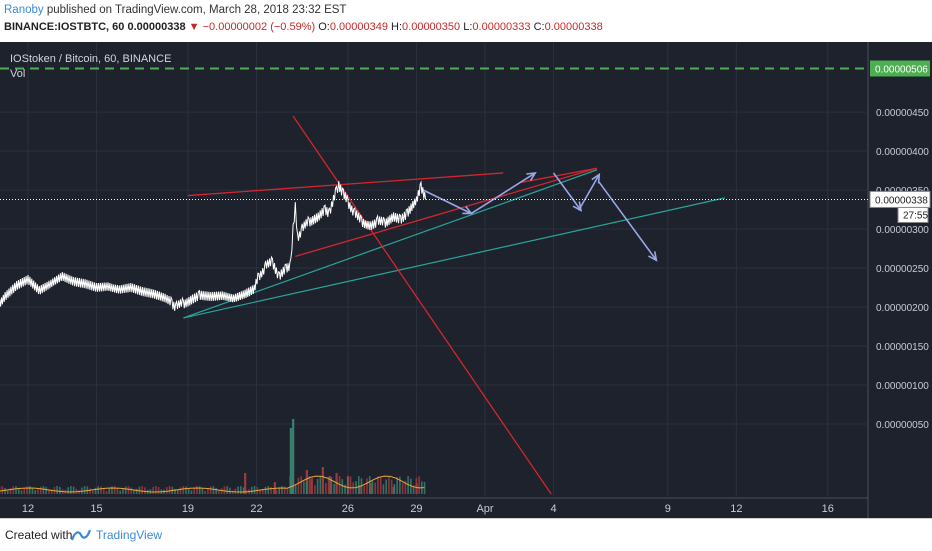 Image resolution: width=932 pixels, height=551 pixels. Describe the element at coordinates (348, 509) in the screenshot. I see `x-tick-label: 26` at that location.